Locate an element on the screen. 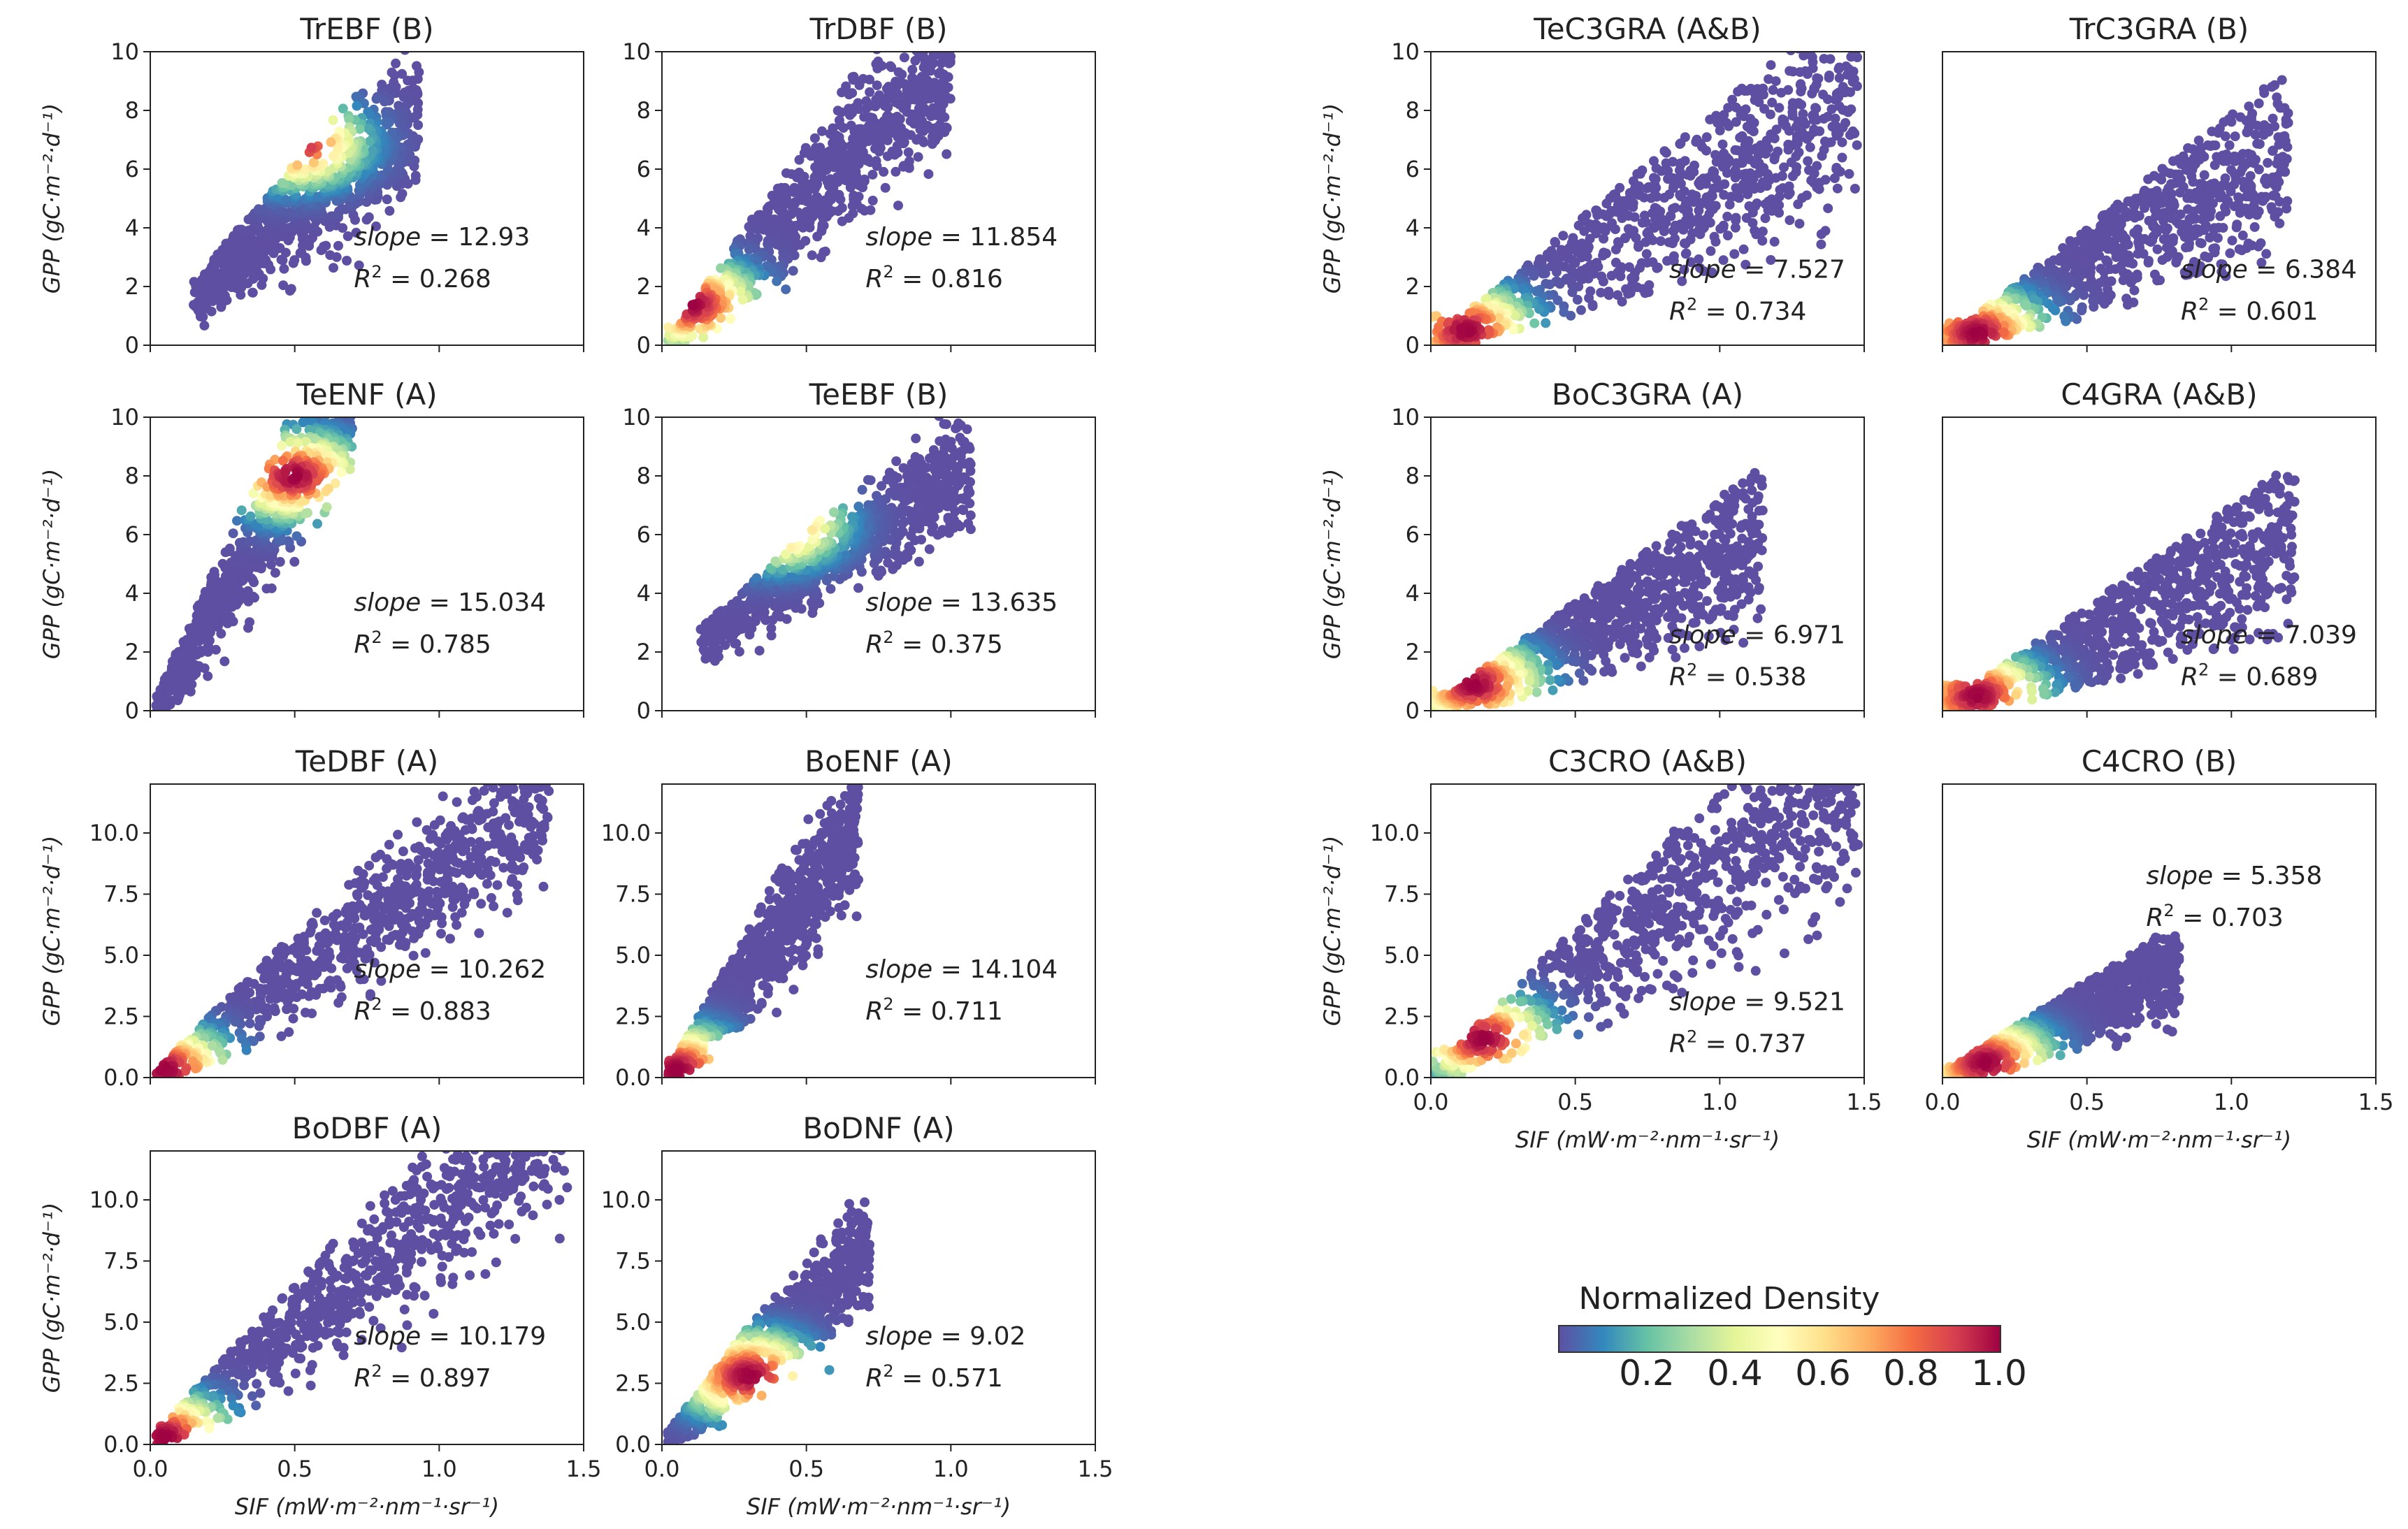  panel-frame is located at coordinates (367, 930).